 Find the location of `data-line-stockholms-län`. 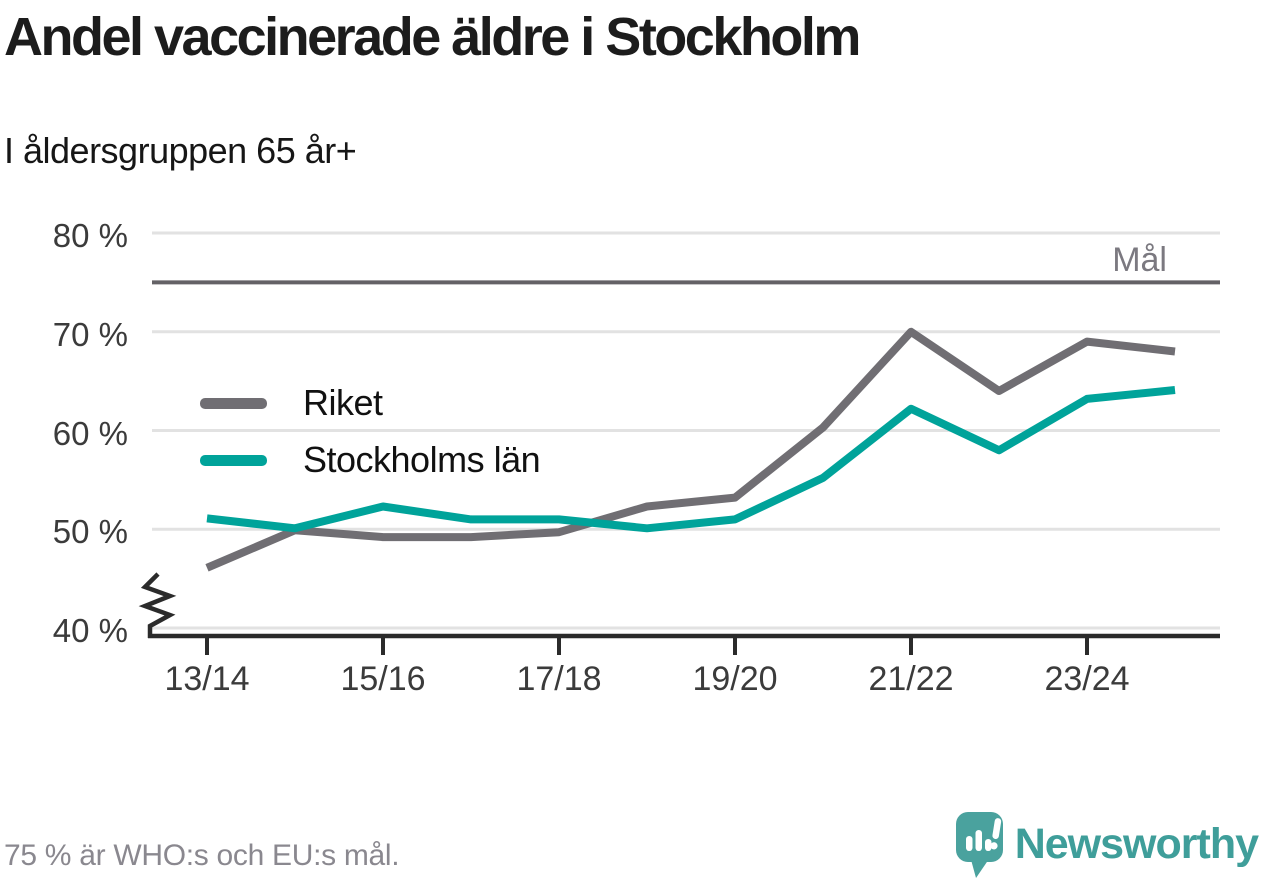

data-line-stockholms-län is located at coordinates (691, 459).